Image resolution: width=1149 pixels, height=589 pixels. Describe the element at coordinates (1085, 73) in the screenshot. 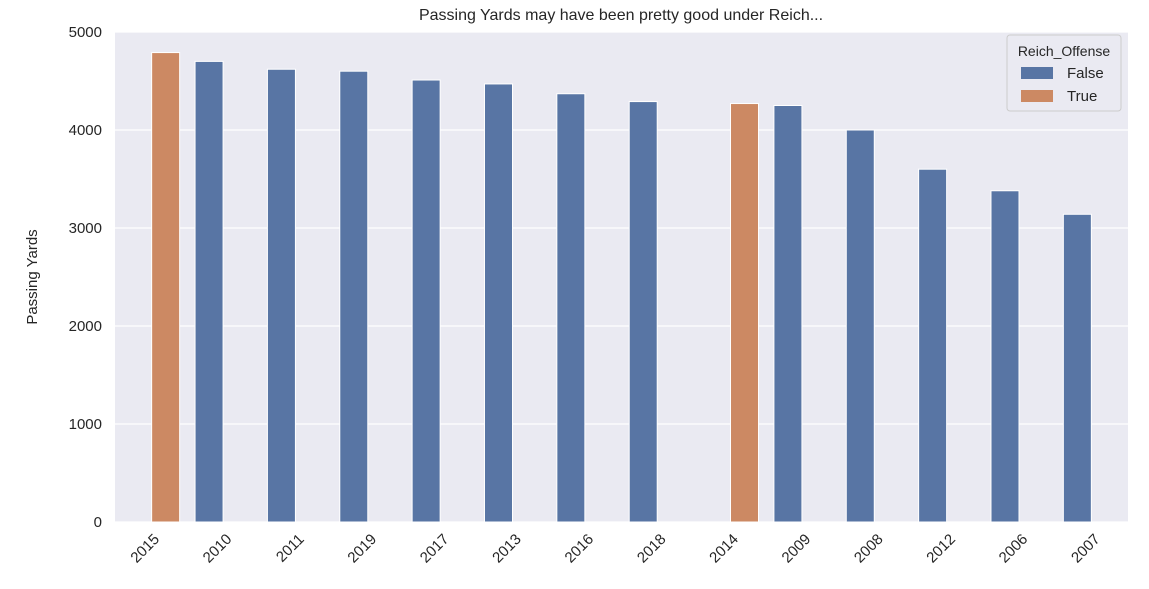

I see `legend-label-false: False` at that location.